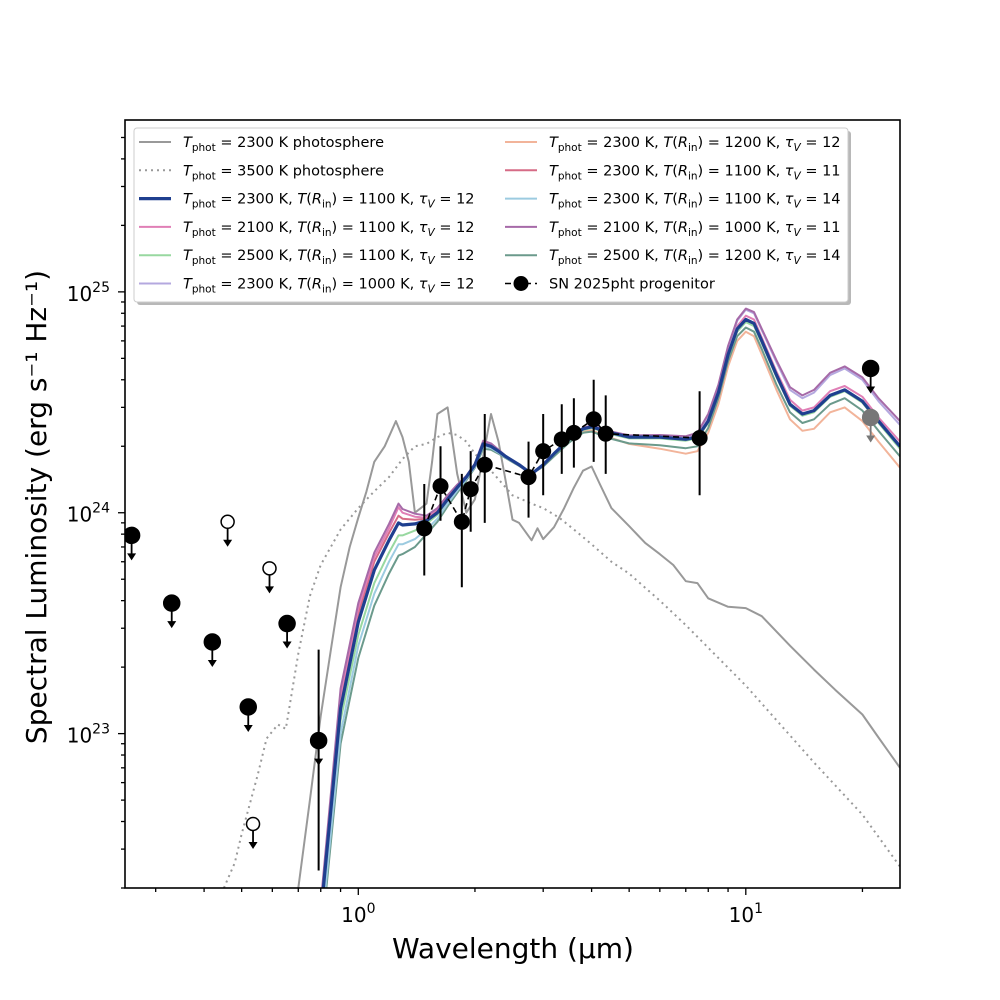 This screenshot has width=1000, height=1000. Describe the element at coordinates (283, 144) in the screenshot. I see `legend-label-bb2300: Tphot = 2300 K photosphere` at that location.